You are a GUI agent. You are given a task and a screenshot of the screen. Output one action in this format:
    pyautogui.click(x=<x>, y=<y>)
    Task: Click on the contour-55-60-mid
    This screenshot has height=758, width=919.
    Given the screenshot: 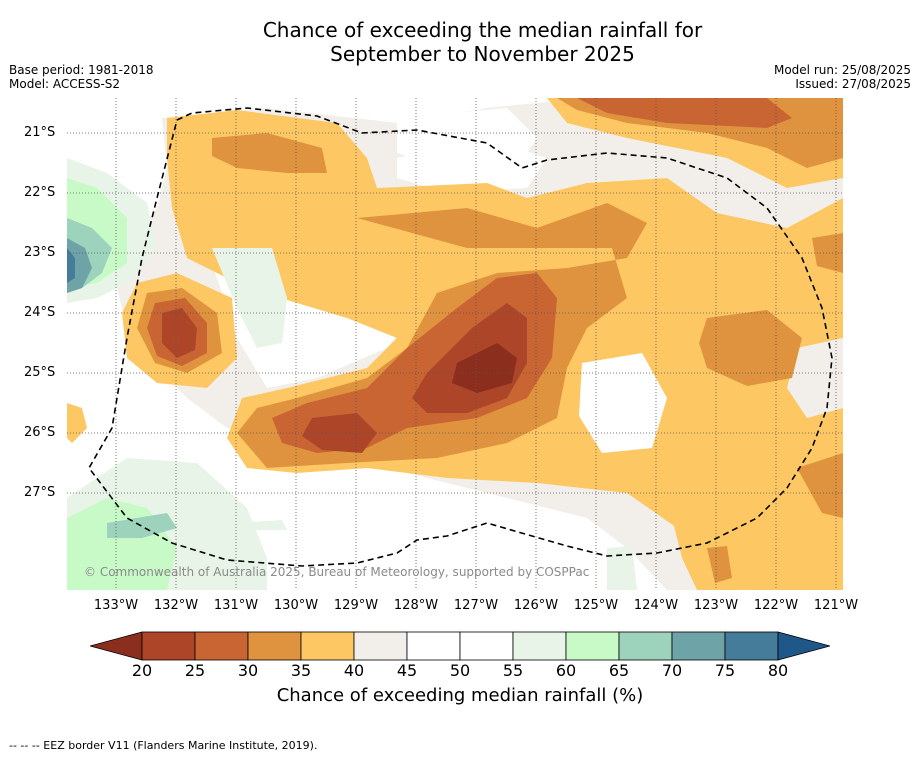 What is the action you would take?
    pyautogui.click(x=249, y=298)
    